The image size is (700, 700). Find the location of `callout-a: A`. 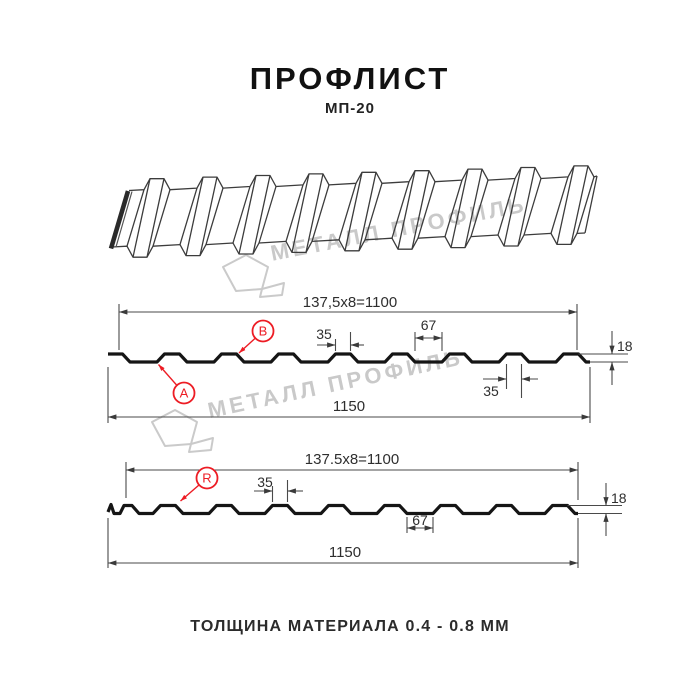

callout-a: A is located at coordinates (176, 384).